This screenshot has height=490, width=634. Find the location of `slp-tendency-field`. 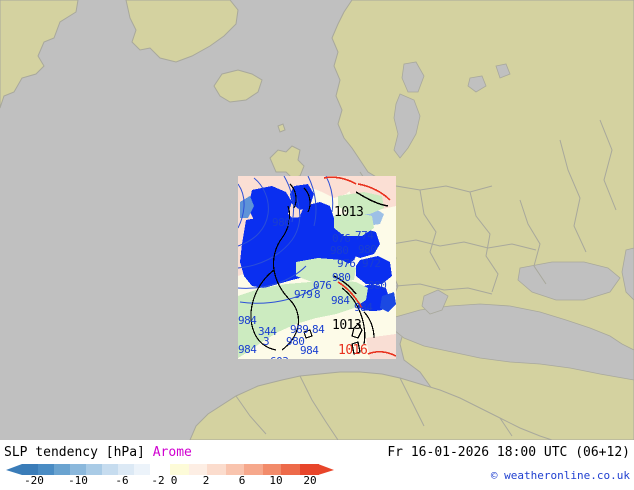

slp-tendency-field is located at coordinates (317, 267).